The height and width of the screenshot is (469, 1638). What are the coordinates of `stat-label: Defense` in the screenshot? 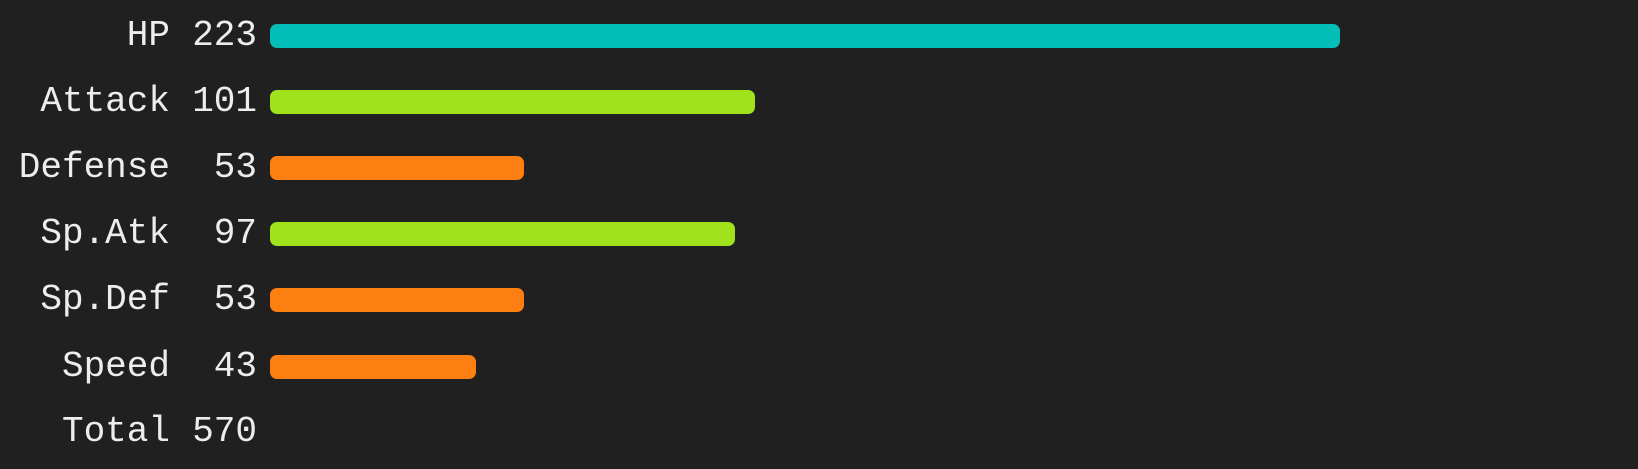 It's located at (94, 167).